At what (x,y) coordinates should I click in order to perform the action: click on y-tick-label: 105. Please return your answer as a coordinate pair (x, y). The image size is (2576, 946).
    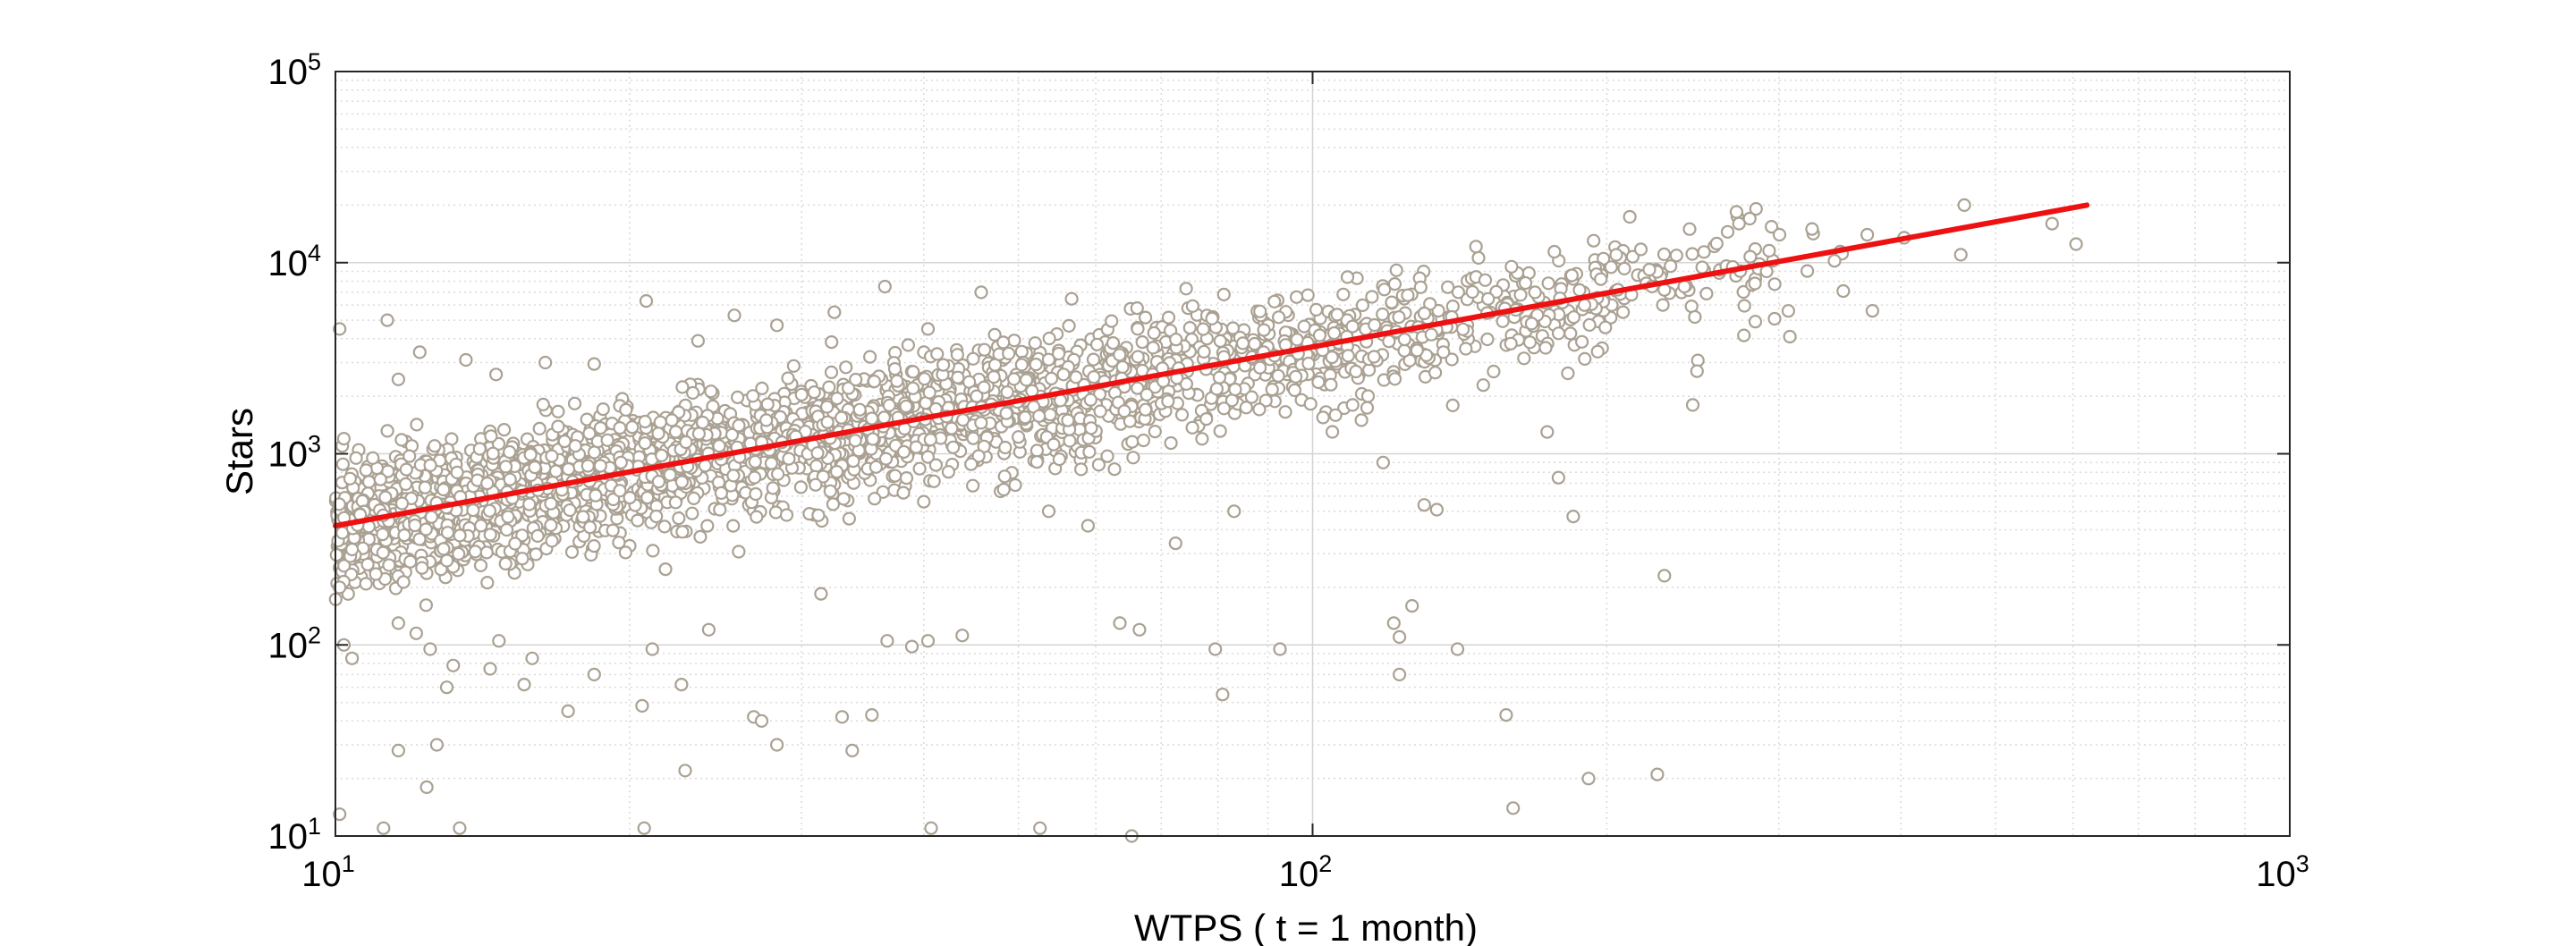
    Looking at the image, I should click on (294, 70).